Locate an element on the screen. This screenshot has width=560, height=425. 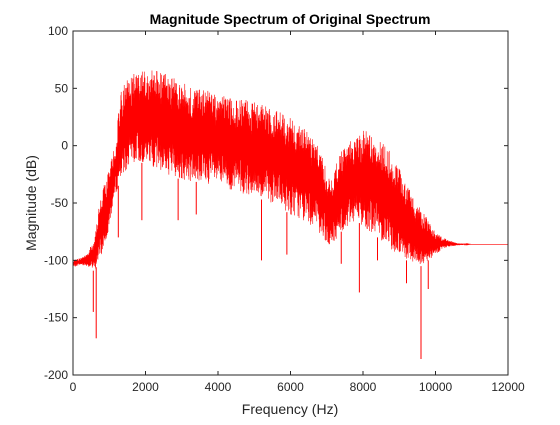
x-tick-label: 0 is located at coordinates (73, 387).